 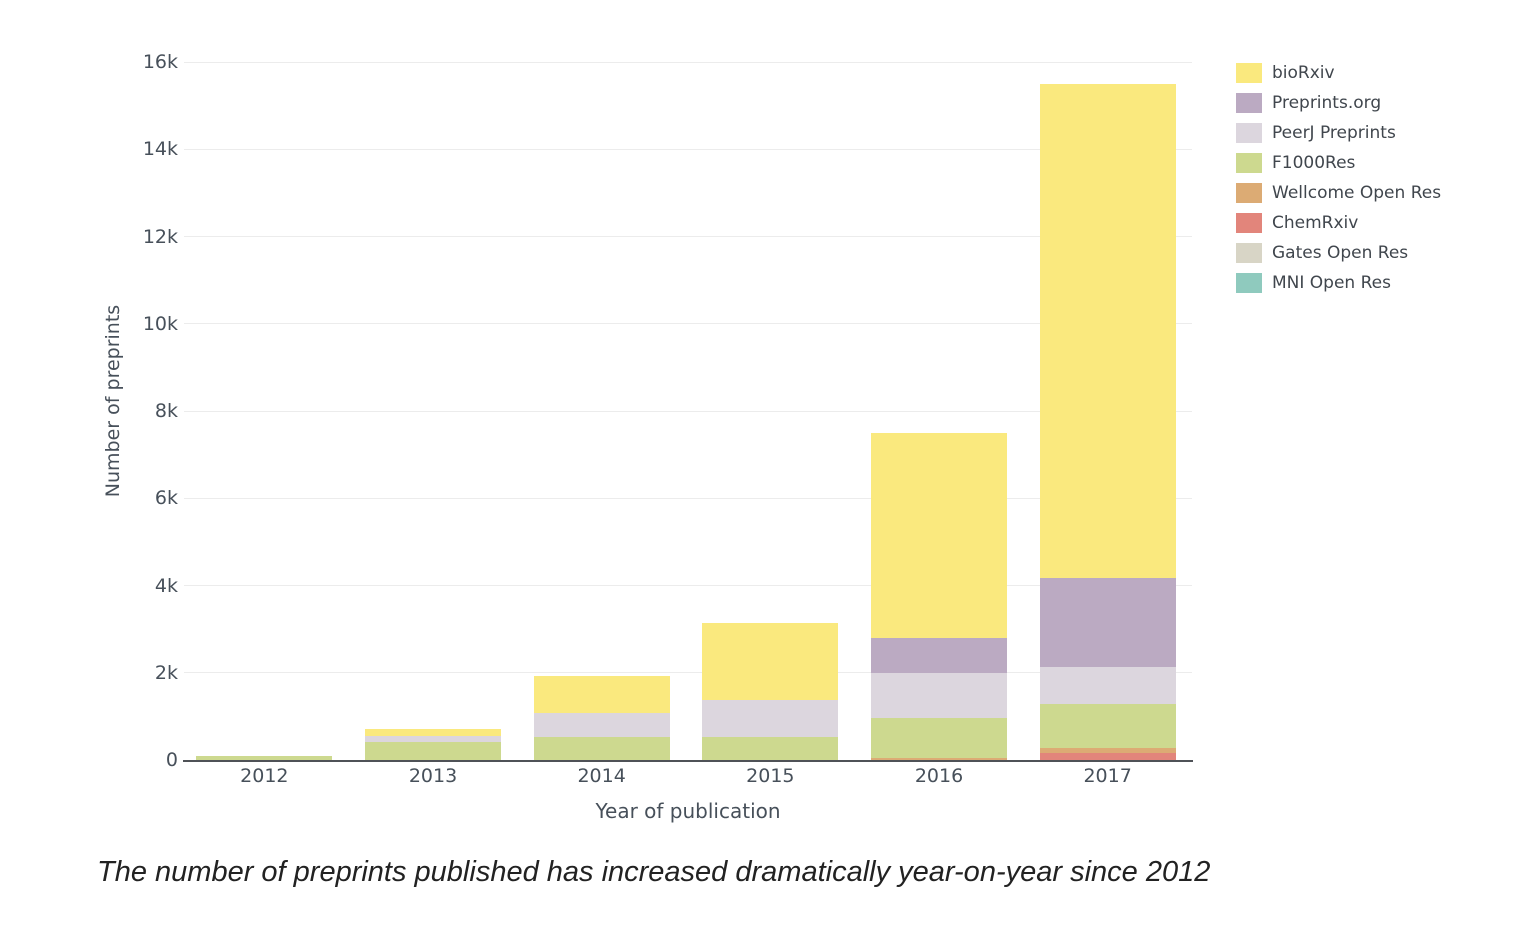 I want to click on y-axis-title: Number of preprints, so click(x=113, y=401).